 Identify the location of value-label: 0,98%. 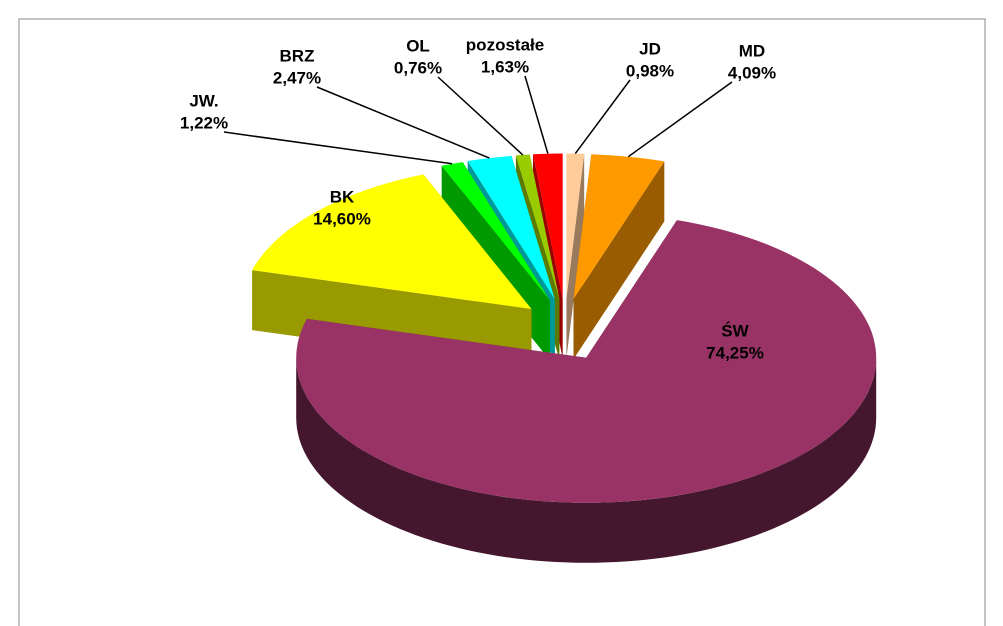
(650, 70).